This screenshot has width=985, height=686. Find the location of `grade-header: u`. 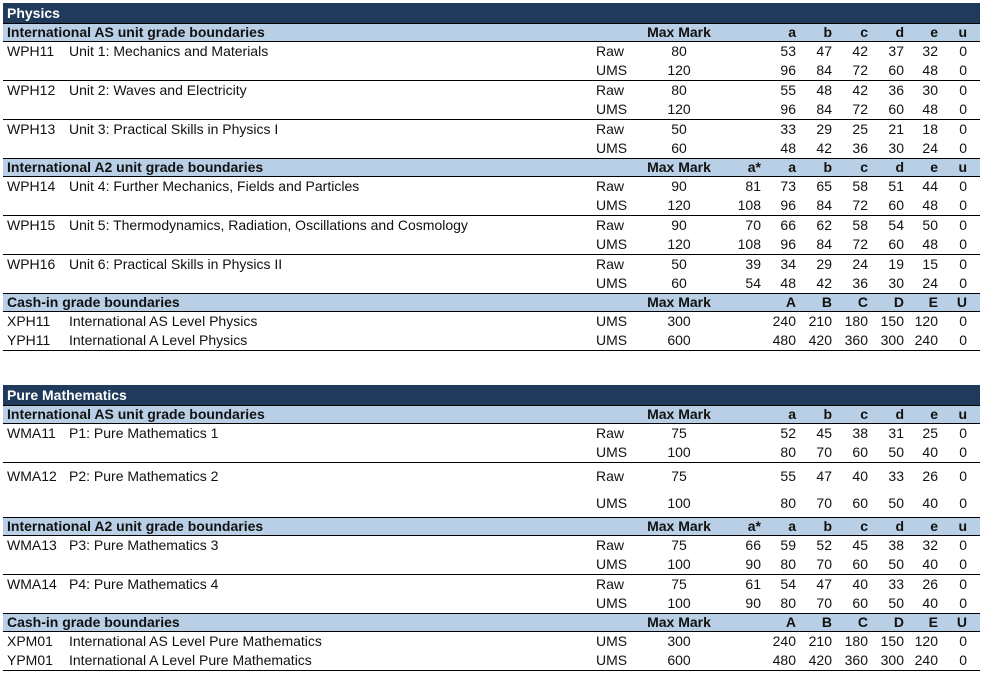

grade-header: u is located at coordinates (962, 526).